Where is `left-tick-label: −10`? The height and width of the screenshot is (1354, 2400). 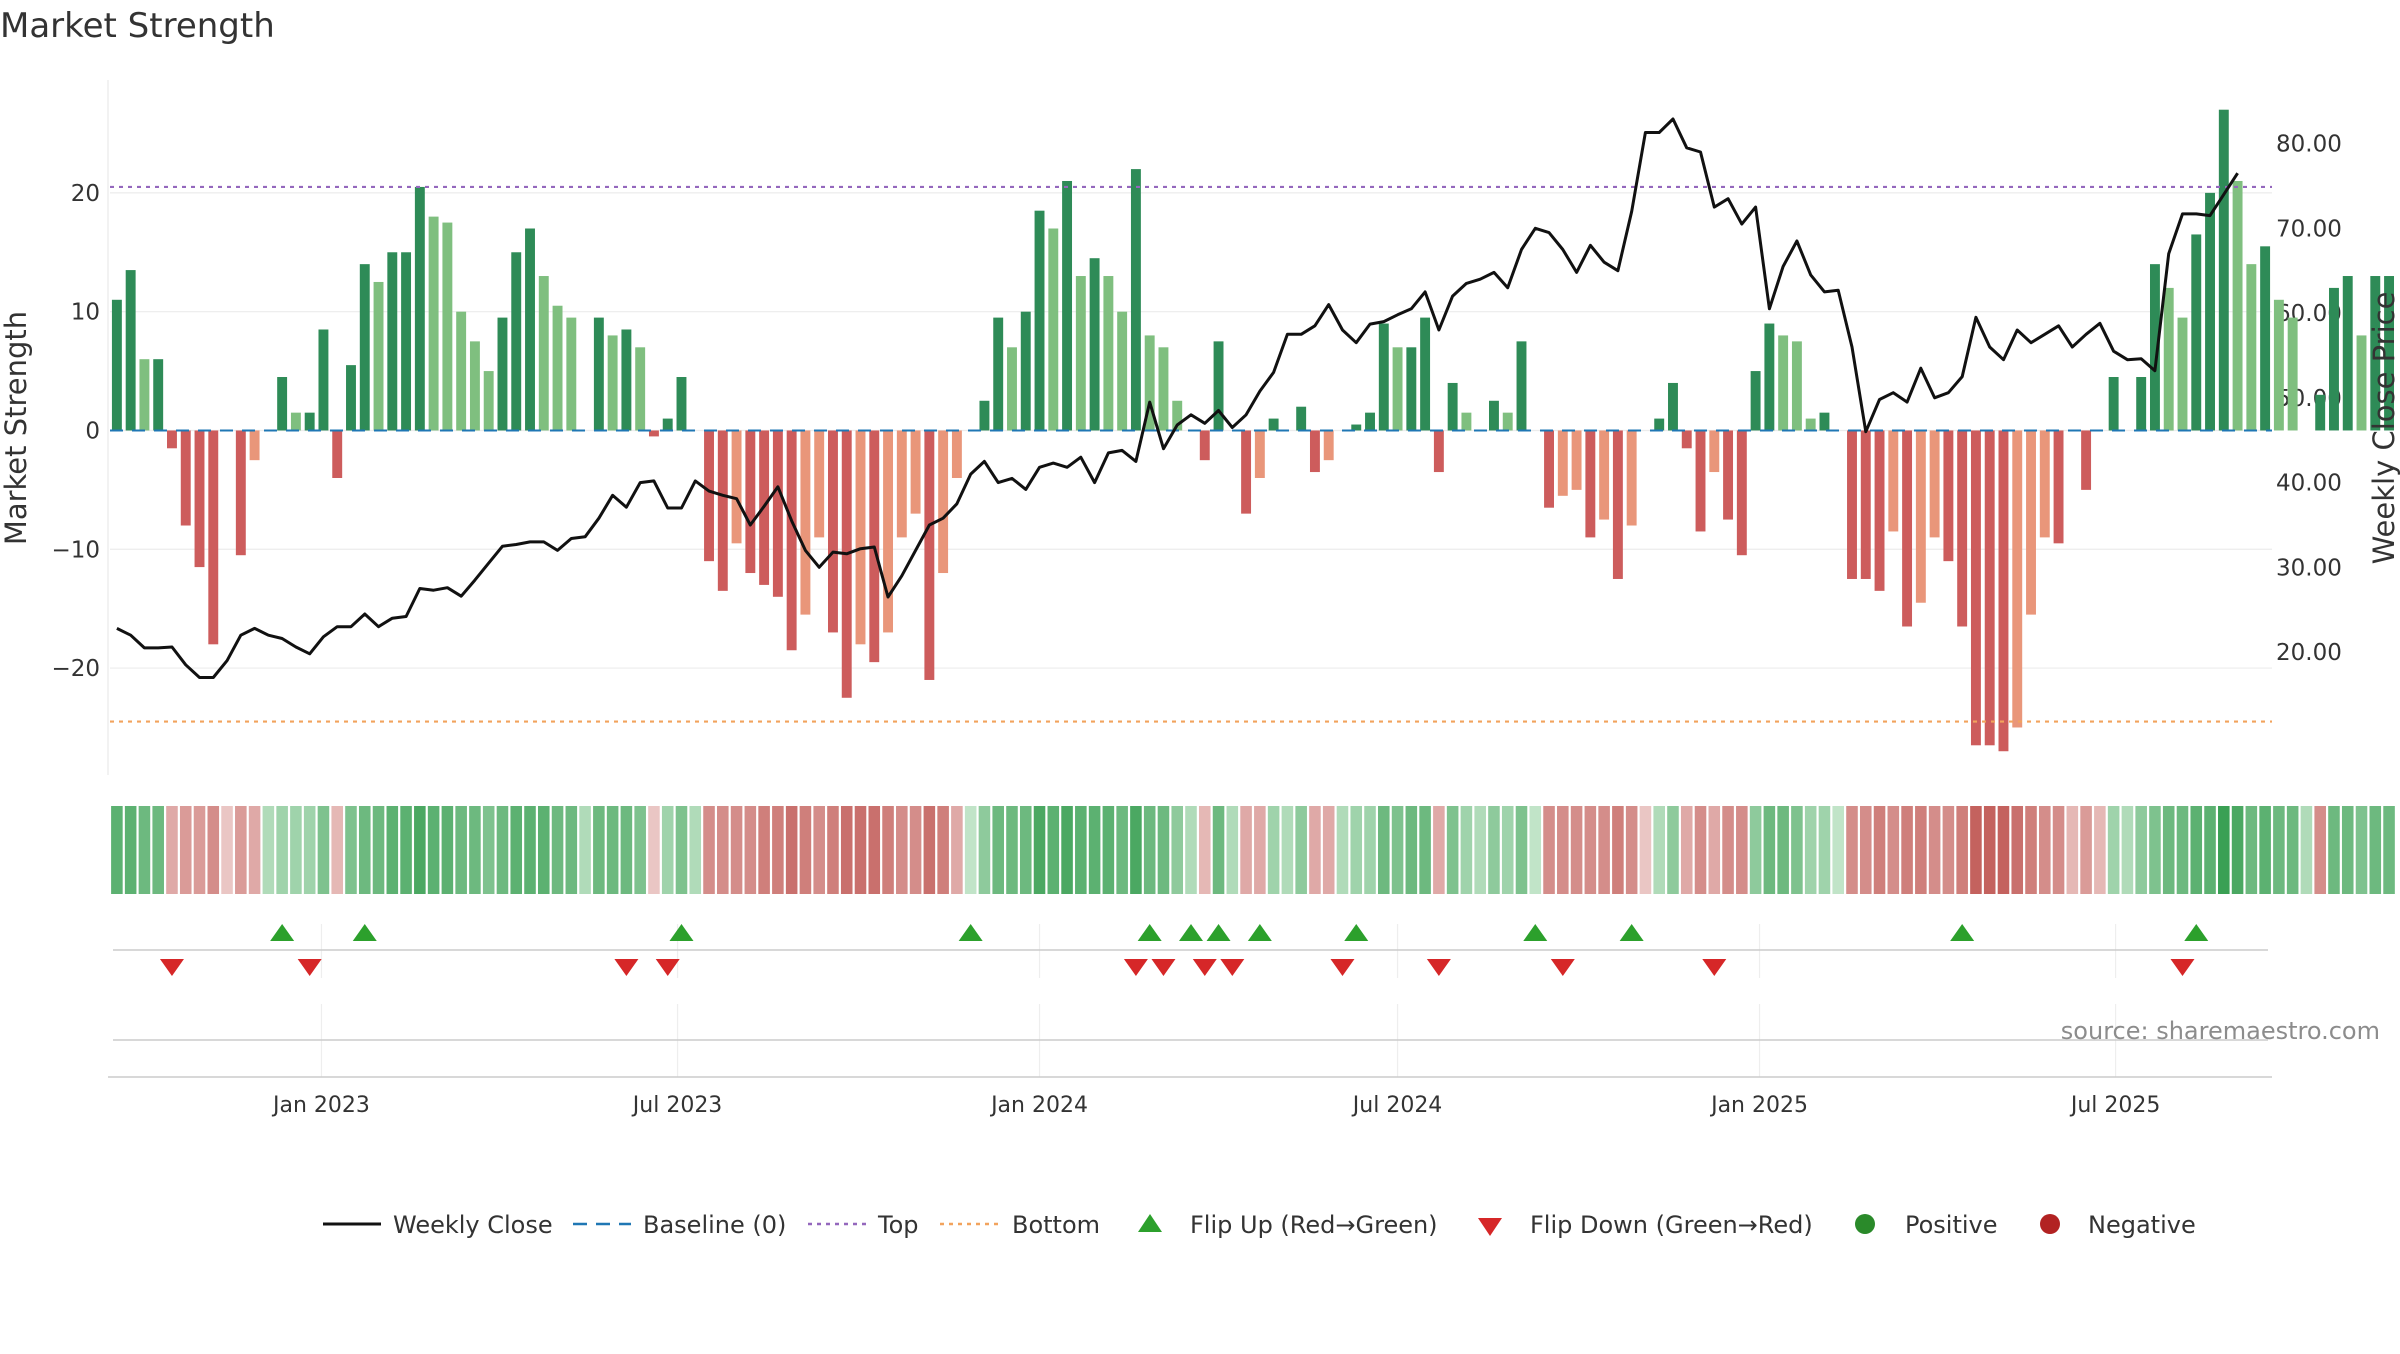 left-tick-label: −10 is located at coordinates (75, 550).